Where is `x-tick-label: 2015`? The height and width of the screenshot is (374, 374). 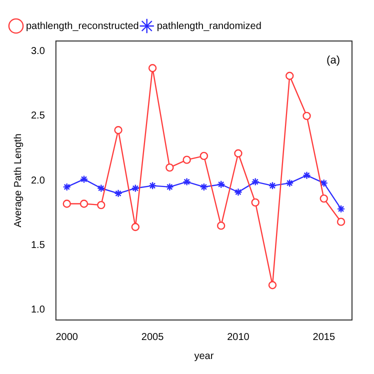
x-tick-label: 2015 is located at coordinates (324, 337).